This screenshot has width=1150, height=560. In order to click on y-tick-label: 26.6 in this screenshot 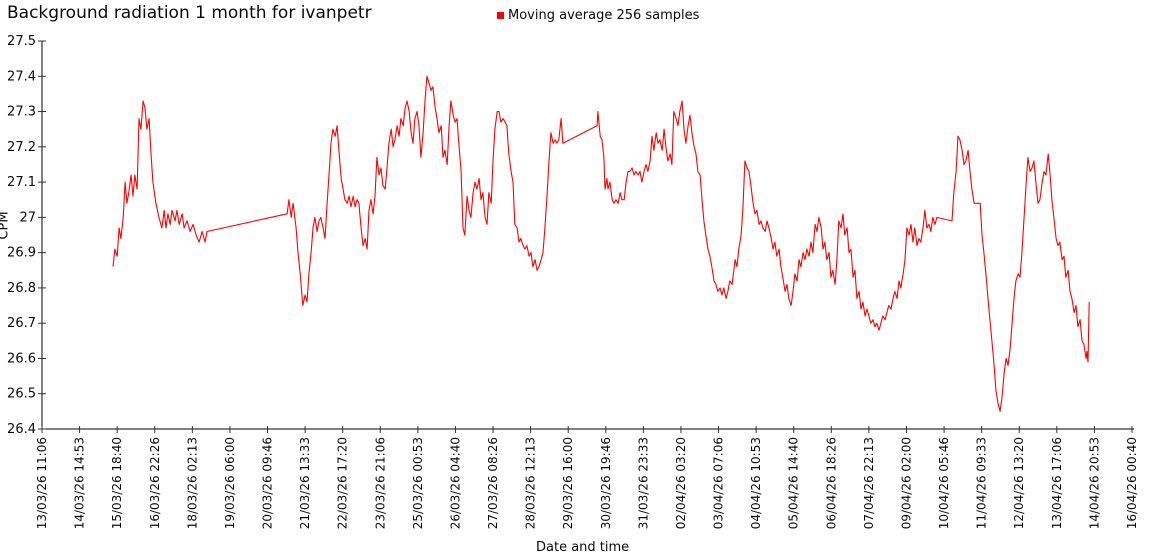, I will do `click(21, 358)`.